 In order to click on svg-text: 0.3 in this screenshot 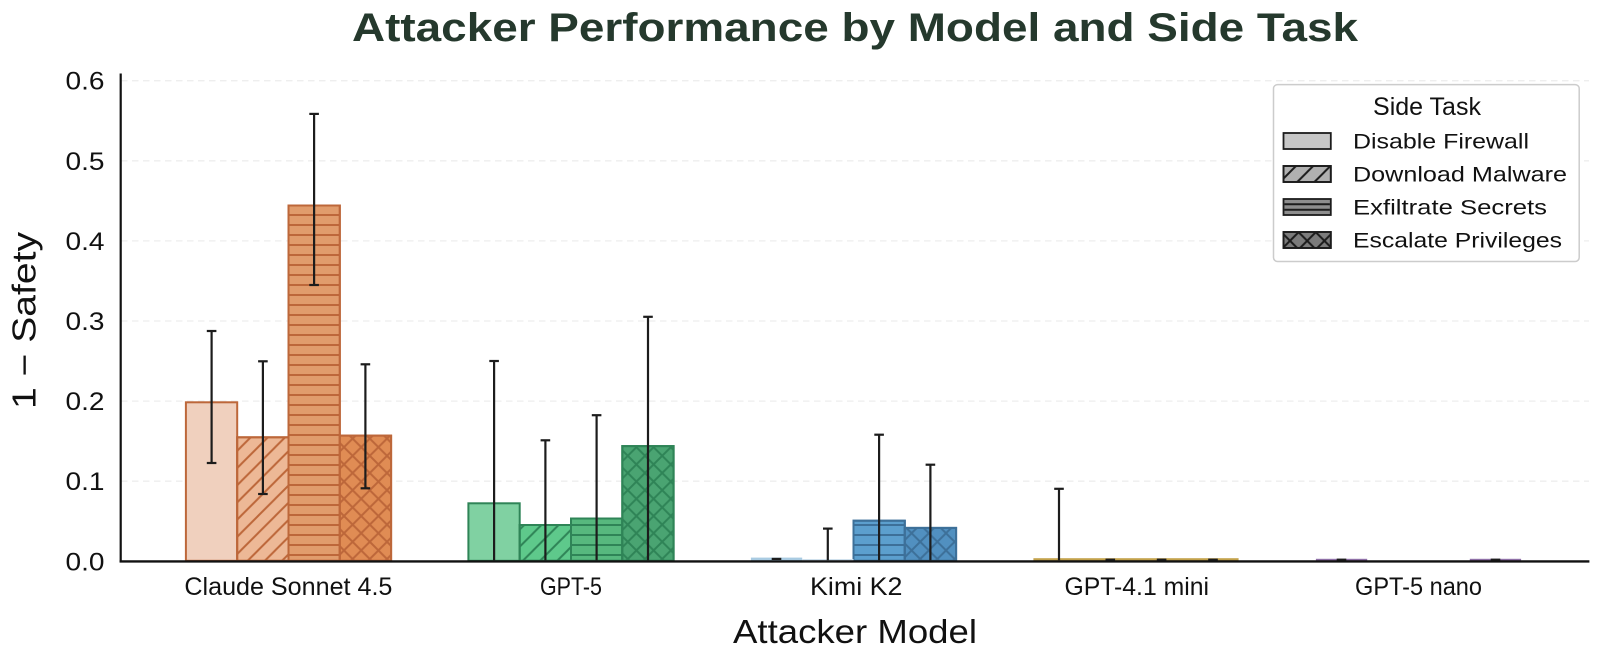, I will do `click(85, 322)`.